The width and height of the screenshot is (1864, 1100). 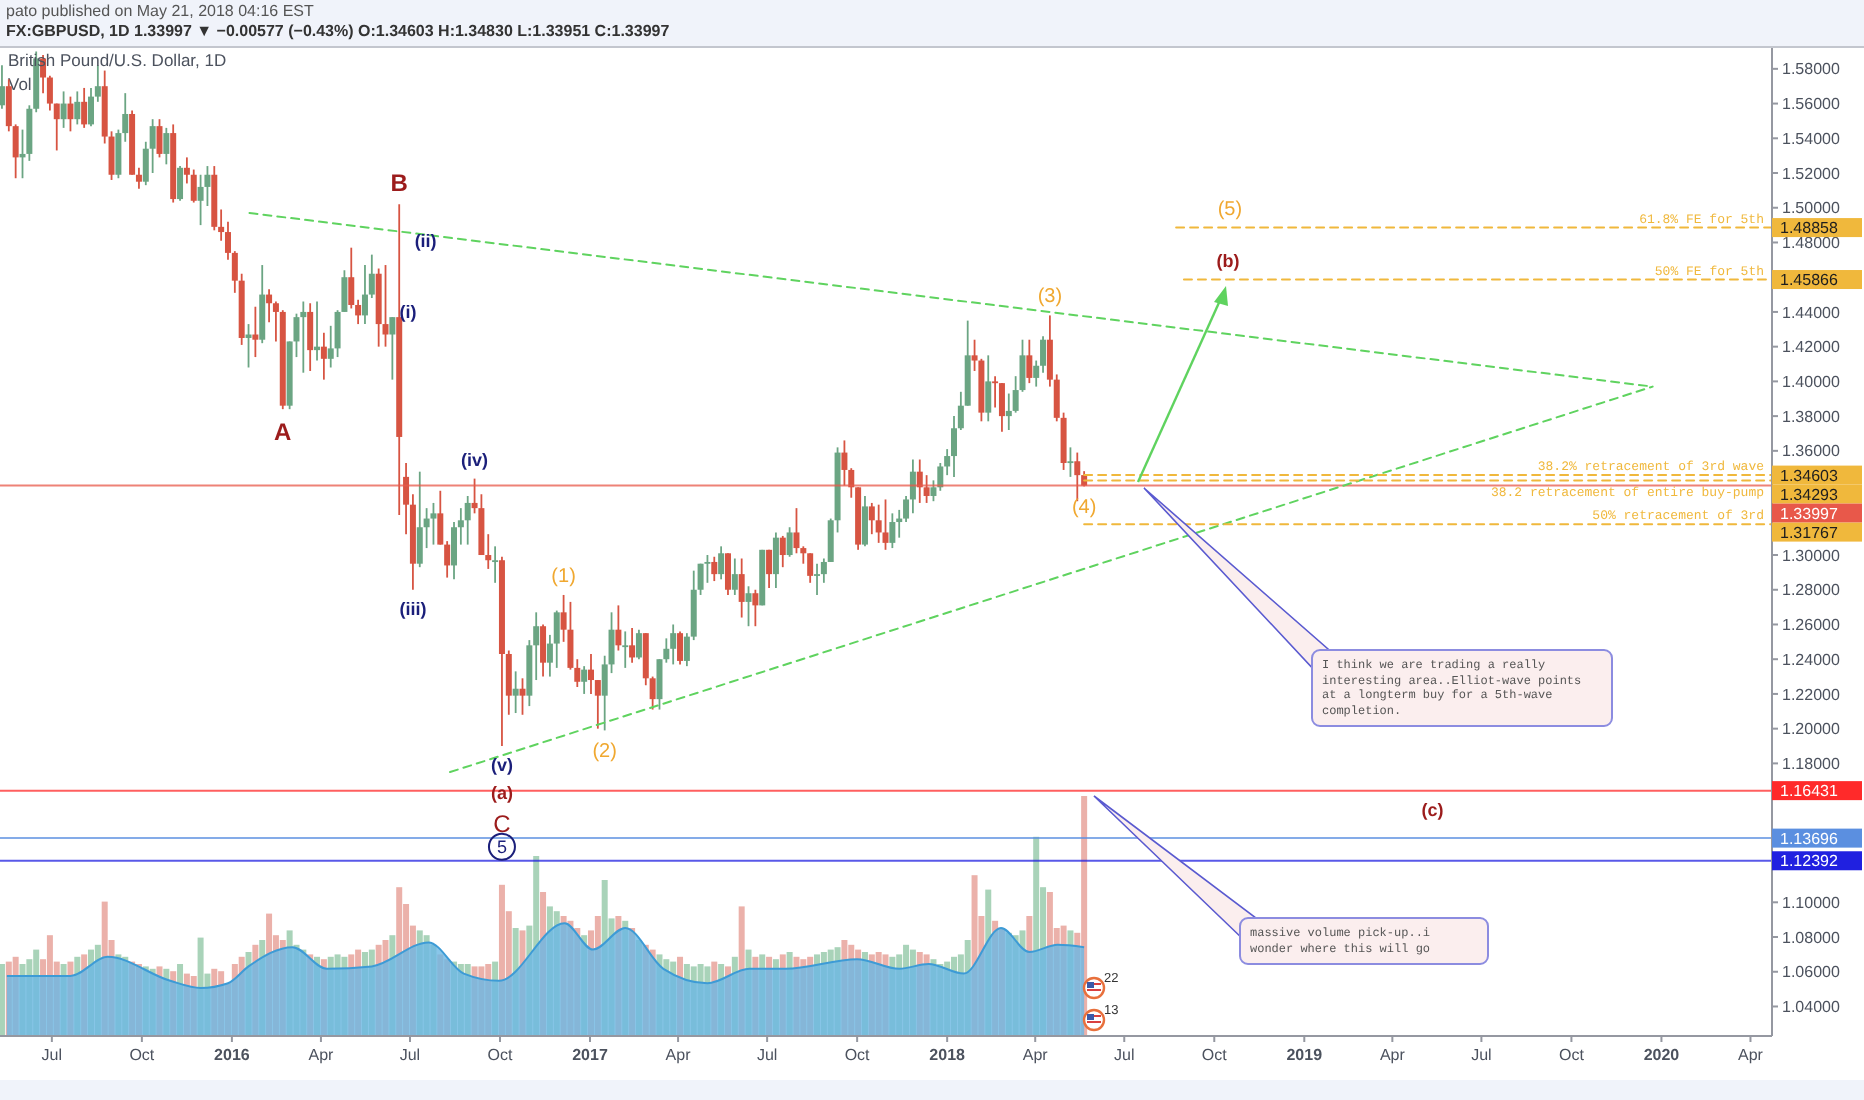 I want to click on y-tick-label: 1.56000, so click(x=1811, y=104).